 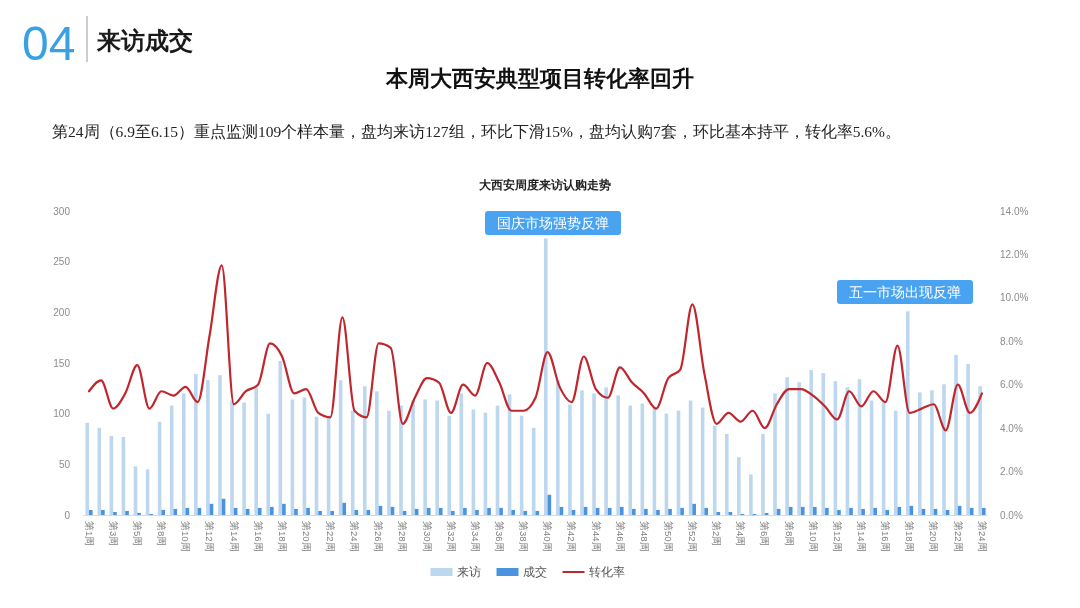 I want to click on x-tick-label: 第10周, so click(x=186, y=536).